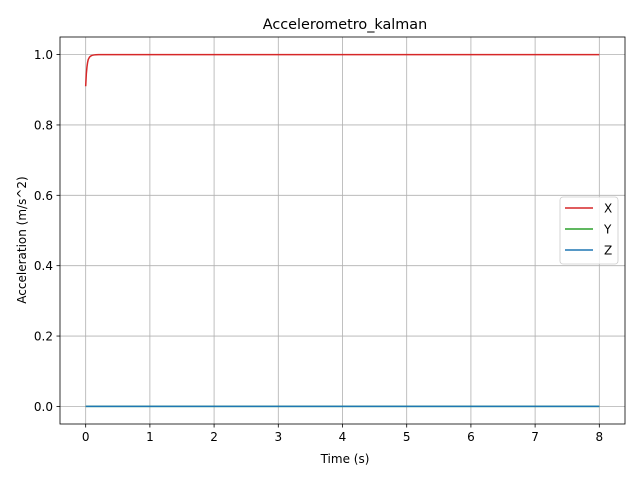 This screenshot has height=480, width=640. What do you see at coordinates (345, 459) in the screenshot?
I see `x-axis-label: Time (s)` at bounding box center [345, 459].